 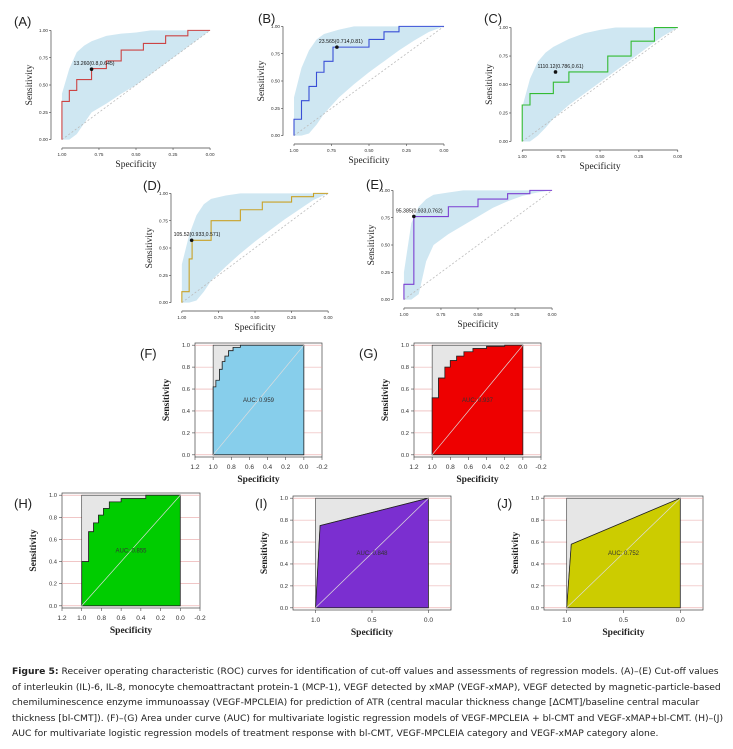 I want to click on panel-label: (F), so click(x=148, y=353).